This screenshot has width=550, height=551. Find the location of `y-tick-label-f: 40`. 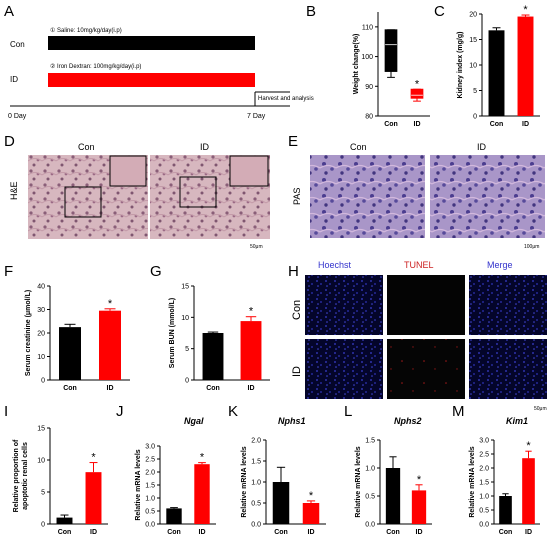

y-tick-label-f: 40 is located at coordinates (41, 287).